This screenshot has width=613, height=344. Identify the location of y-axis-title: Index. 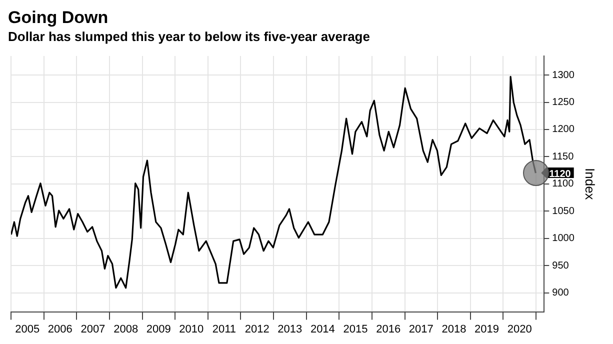
(590, 184).